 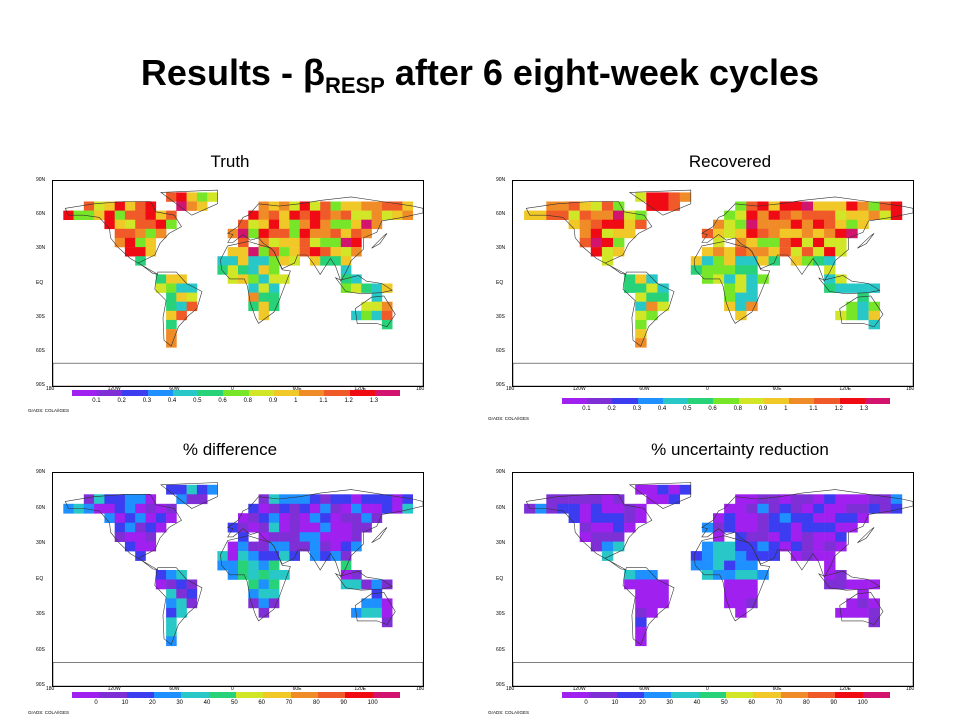 I want to click on lat-label: 60S, so click(x=40, y=350).